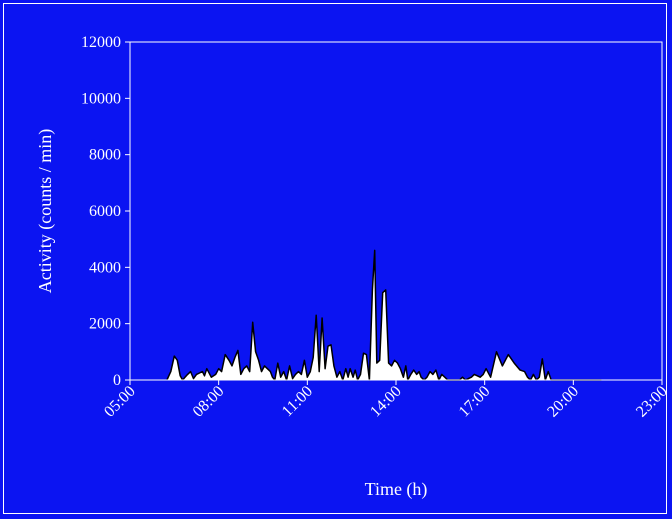  I want to click on x-tick-label: 14:00, so click(386, 402).